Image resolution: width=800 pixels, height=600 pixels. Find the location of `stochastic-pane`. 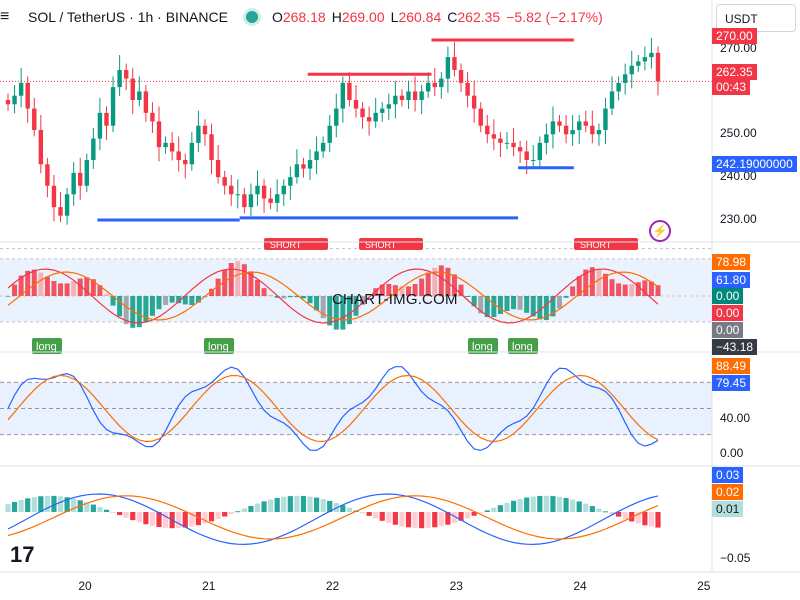

stochastic-pane is located at coordinates (356, 408).